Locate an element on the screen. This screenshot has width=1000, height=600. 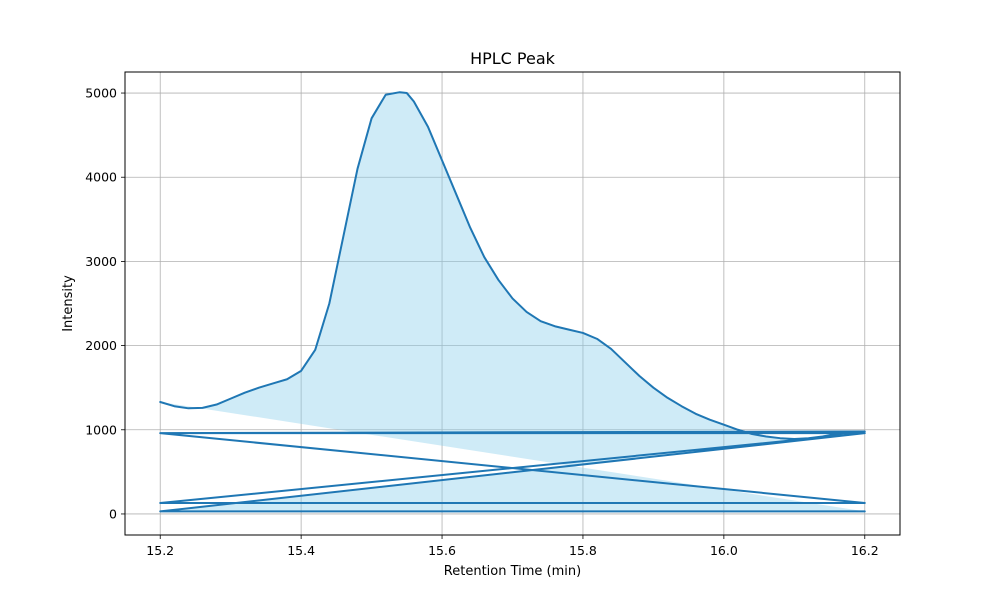
y-tick-label: 4000 is located at coordinates (101, 177).